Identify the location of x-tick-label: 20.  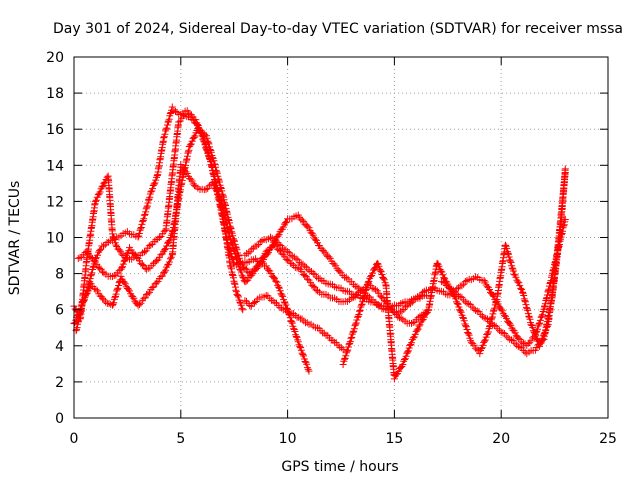
(501, 439).